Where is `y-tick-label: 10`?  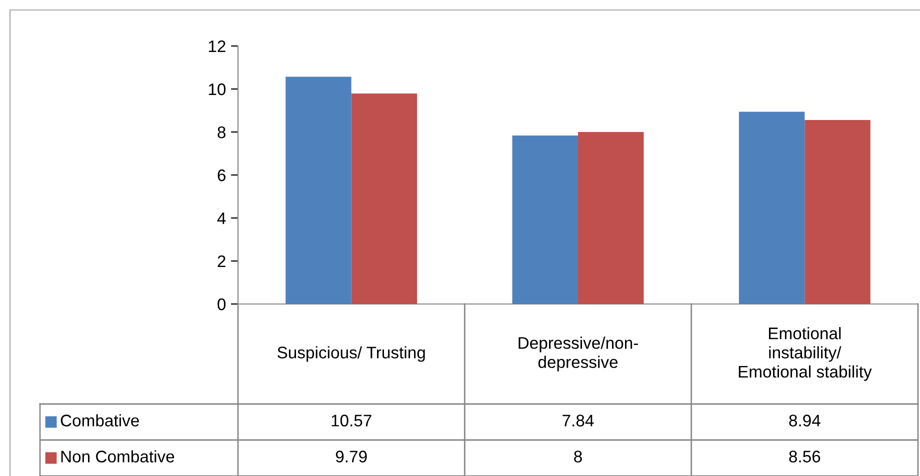
y-tick-label: 10 is located at coordinates (217, 89).